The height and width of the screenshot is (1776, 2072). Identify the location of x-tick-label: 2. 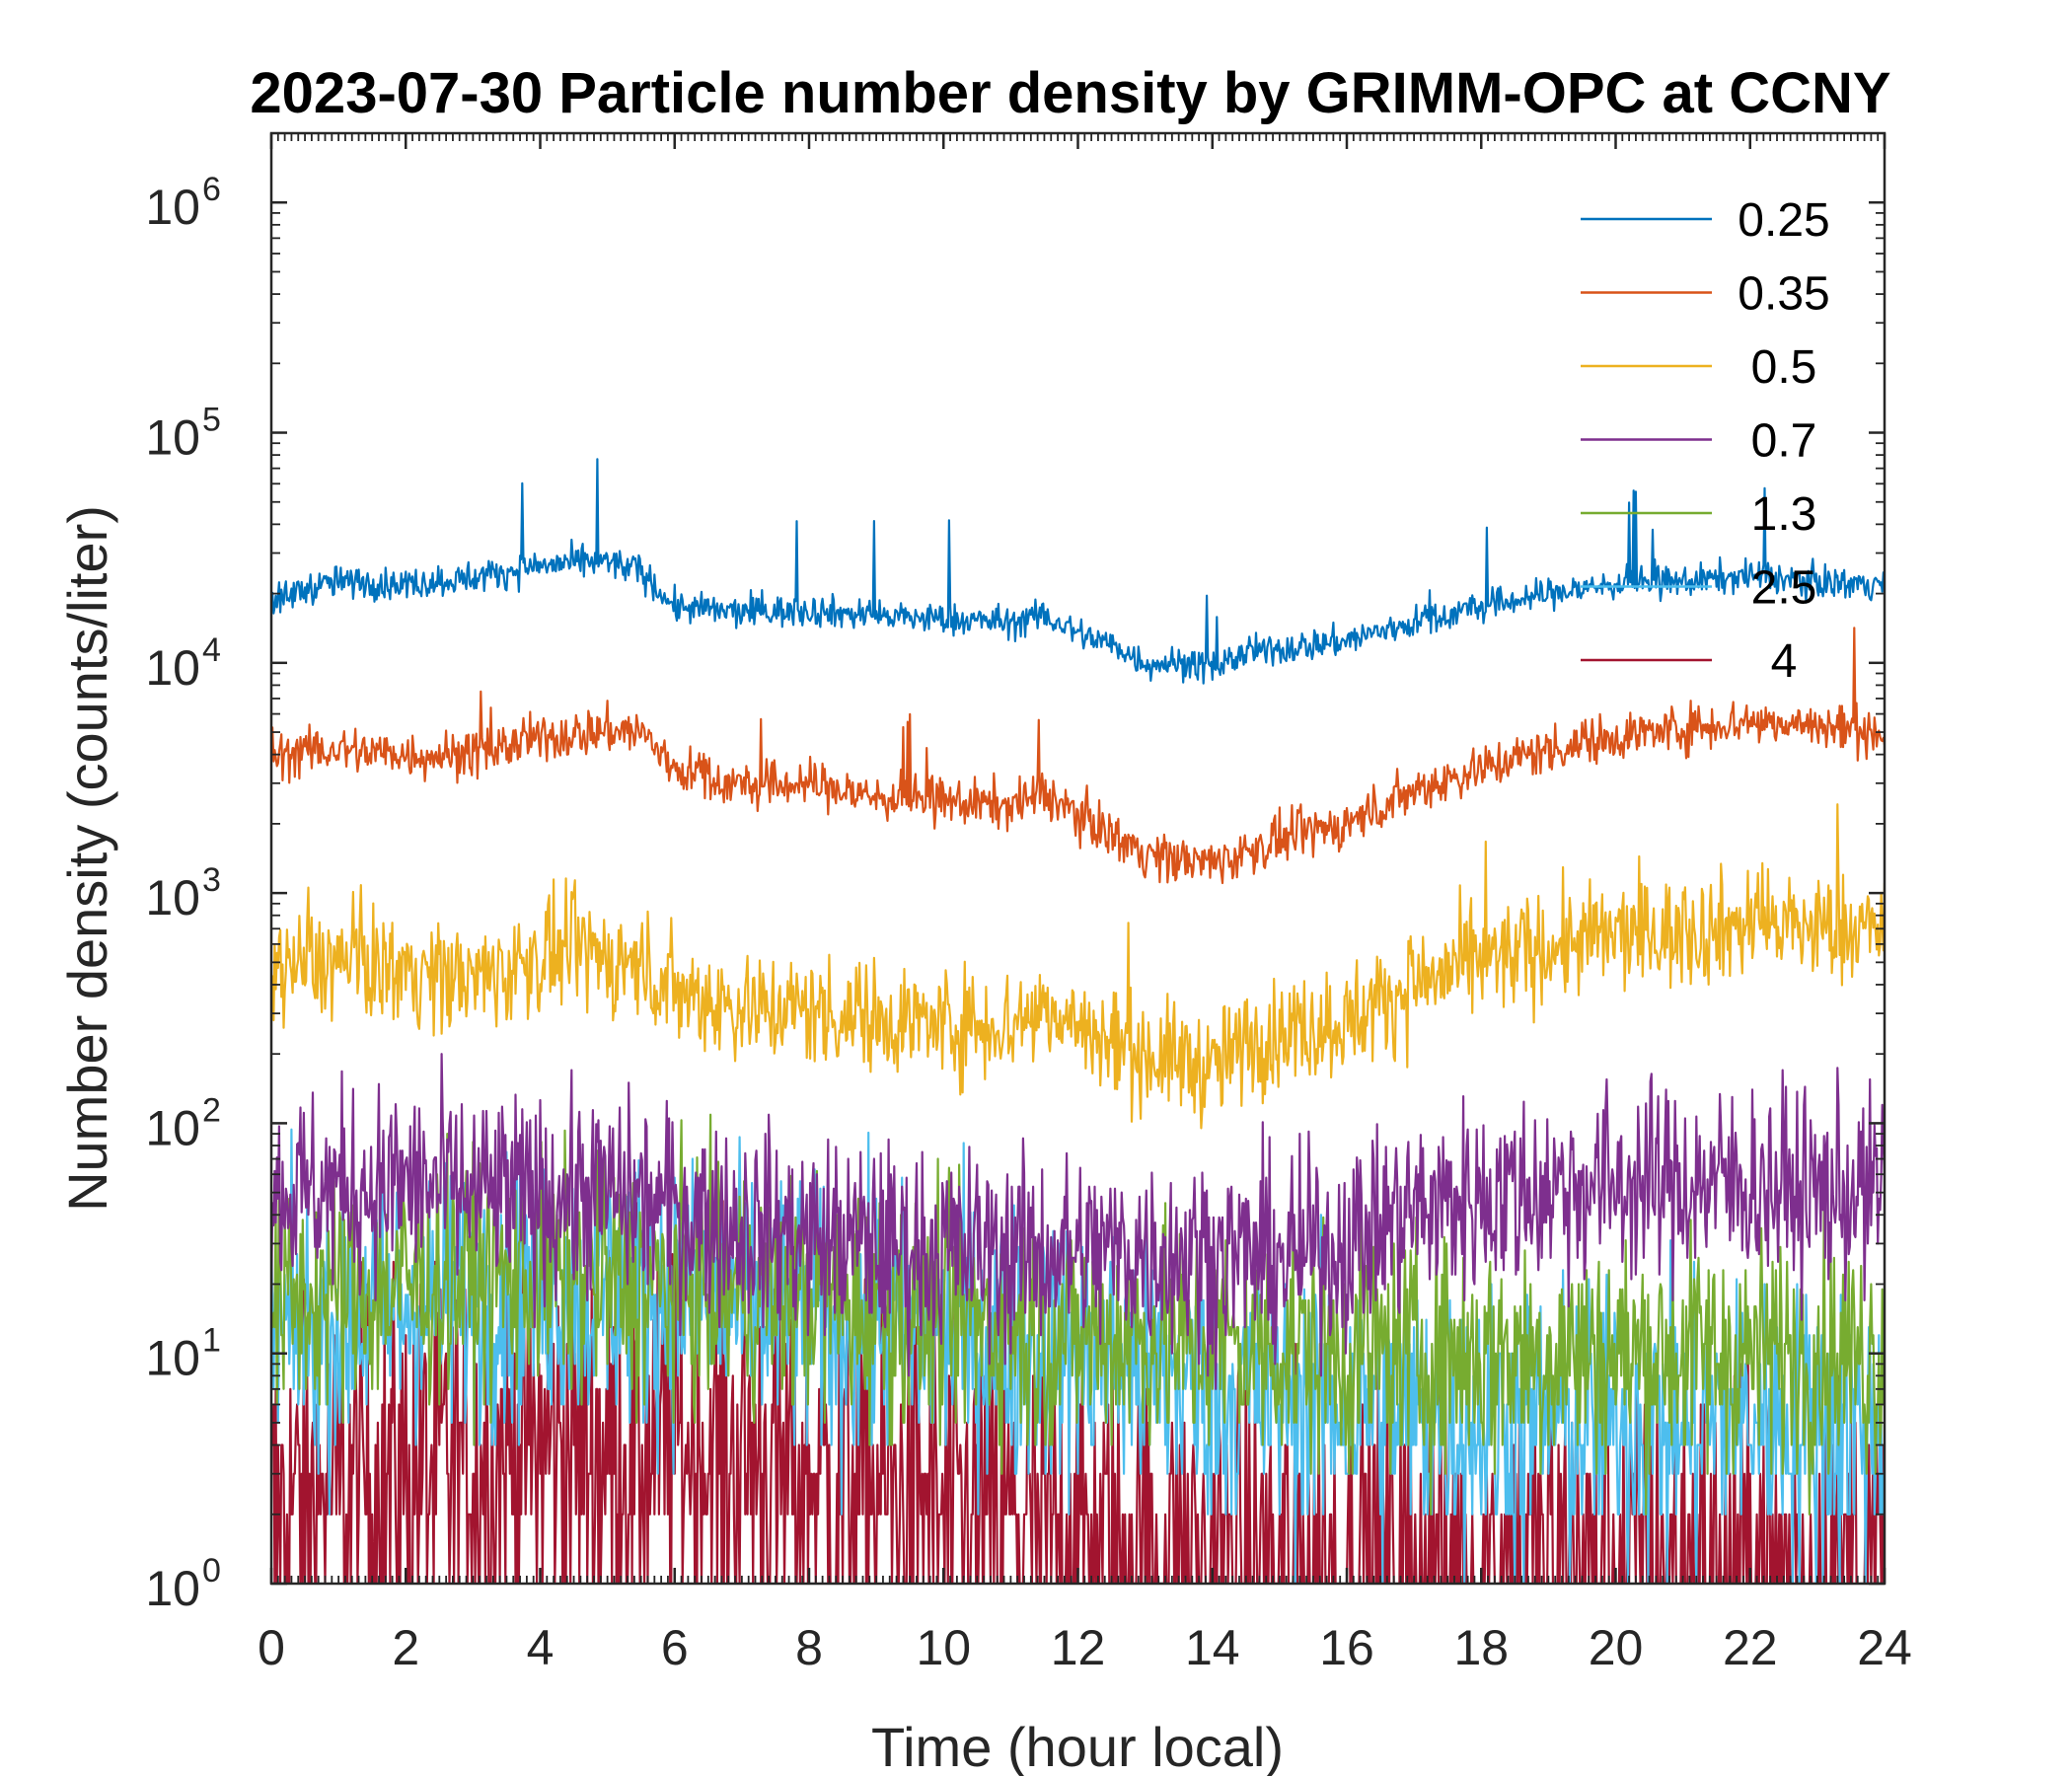
(405, 1647).